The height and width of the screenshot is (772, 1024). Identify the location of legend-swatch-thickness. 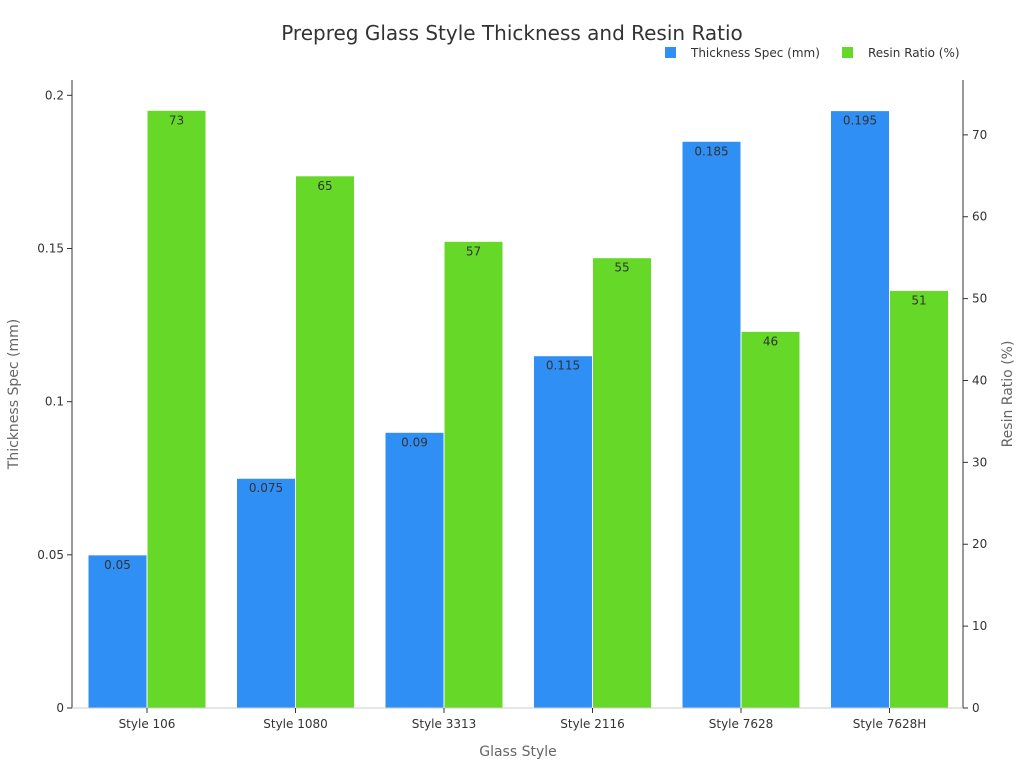
(670, 52).